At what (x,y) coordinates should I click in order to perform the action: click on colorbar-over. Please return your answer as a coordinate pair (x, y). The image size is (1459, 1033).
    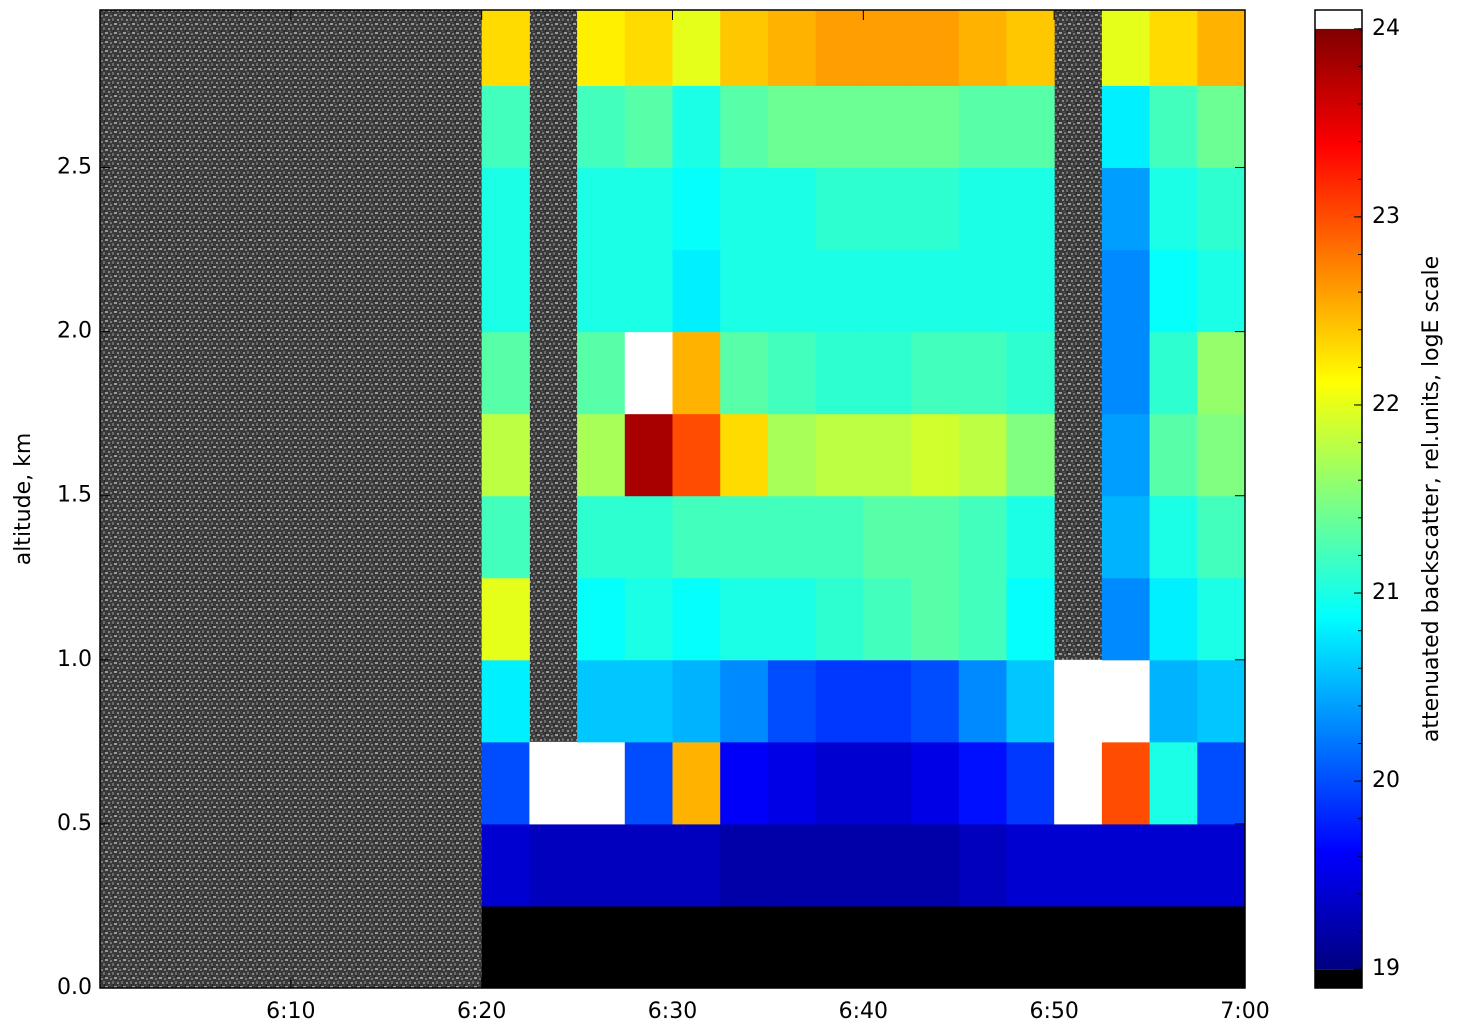
    Looking at the image, I should click on (1338, 19).